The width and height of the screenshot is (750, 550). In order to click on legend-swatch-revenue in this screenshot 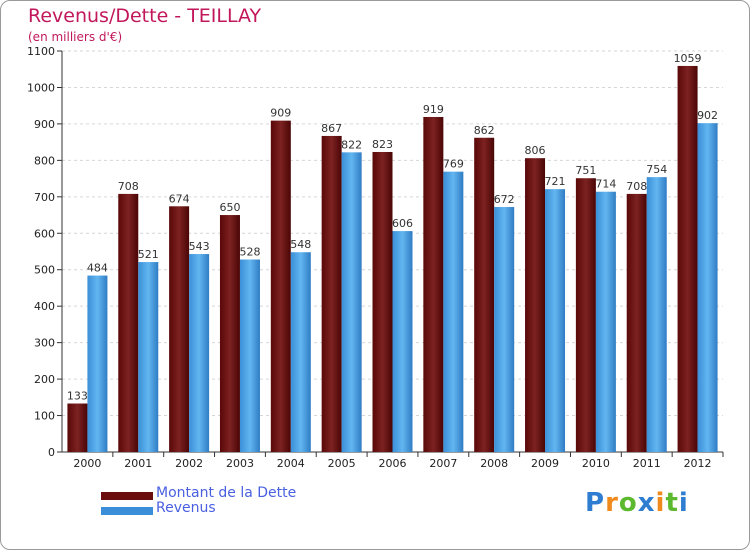, I will do `click(127, 511)`.